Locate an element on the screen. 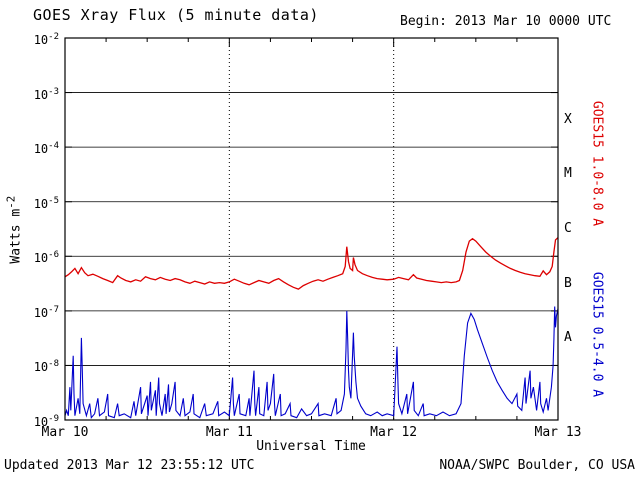 The height and width of the screenshot is (480, 640). page-title: GOES Xray Flux (5 minute data) is located at coordinates (176, 15).